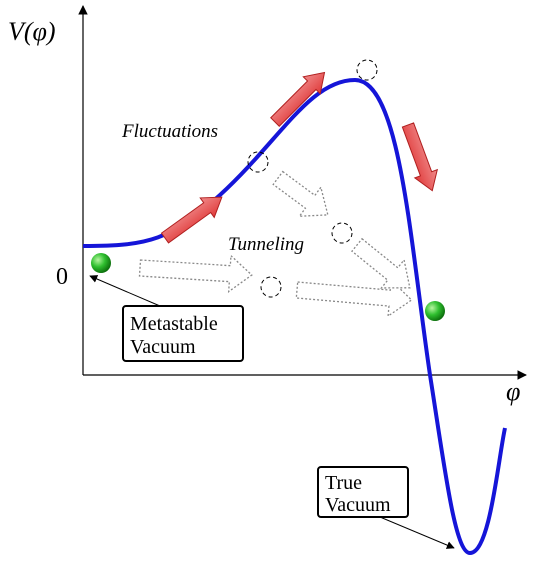 The image size is (540, 564). Describe the element at coordinates (513, 391) in the screenshot. I see `x-axis-label: φ` at that location.